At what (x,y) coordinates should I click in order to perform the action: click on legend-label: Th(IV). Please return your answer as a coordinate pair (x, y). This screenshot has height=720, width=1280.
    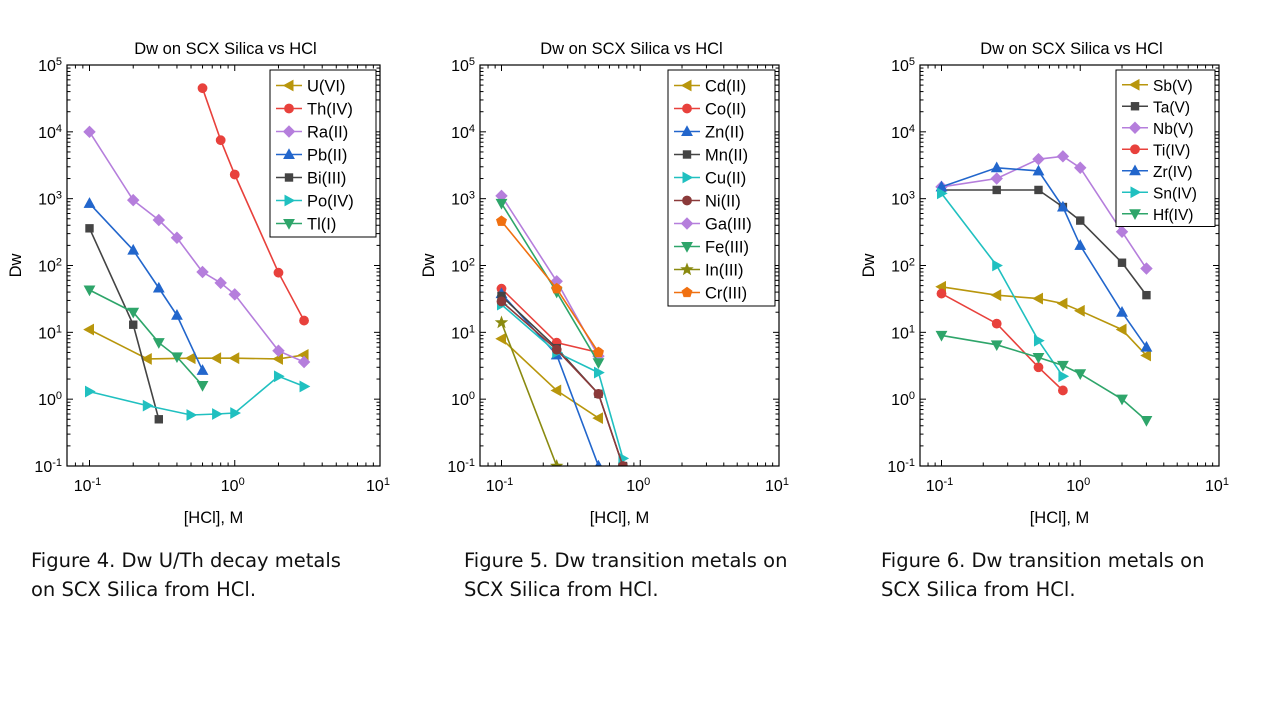
    Looking at the image, I should click on (330, 110).